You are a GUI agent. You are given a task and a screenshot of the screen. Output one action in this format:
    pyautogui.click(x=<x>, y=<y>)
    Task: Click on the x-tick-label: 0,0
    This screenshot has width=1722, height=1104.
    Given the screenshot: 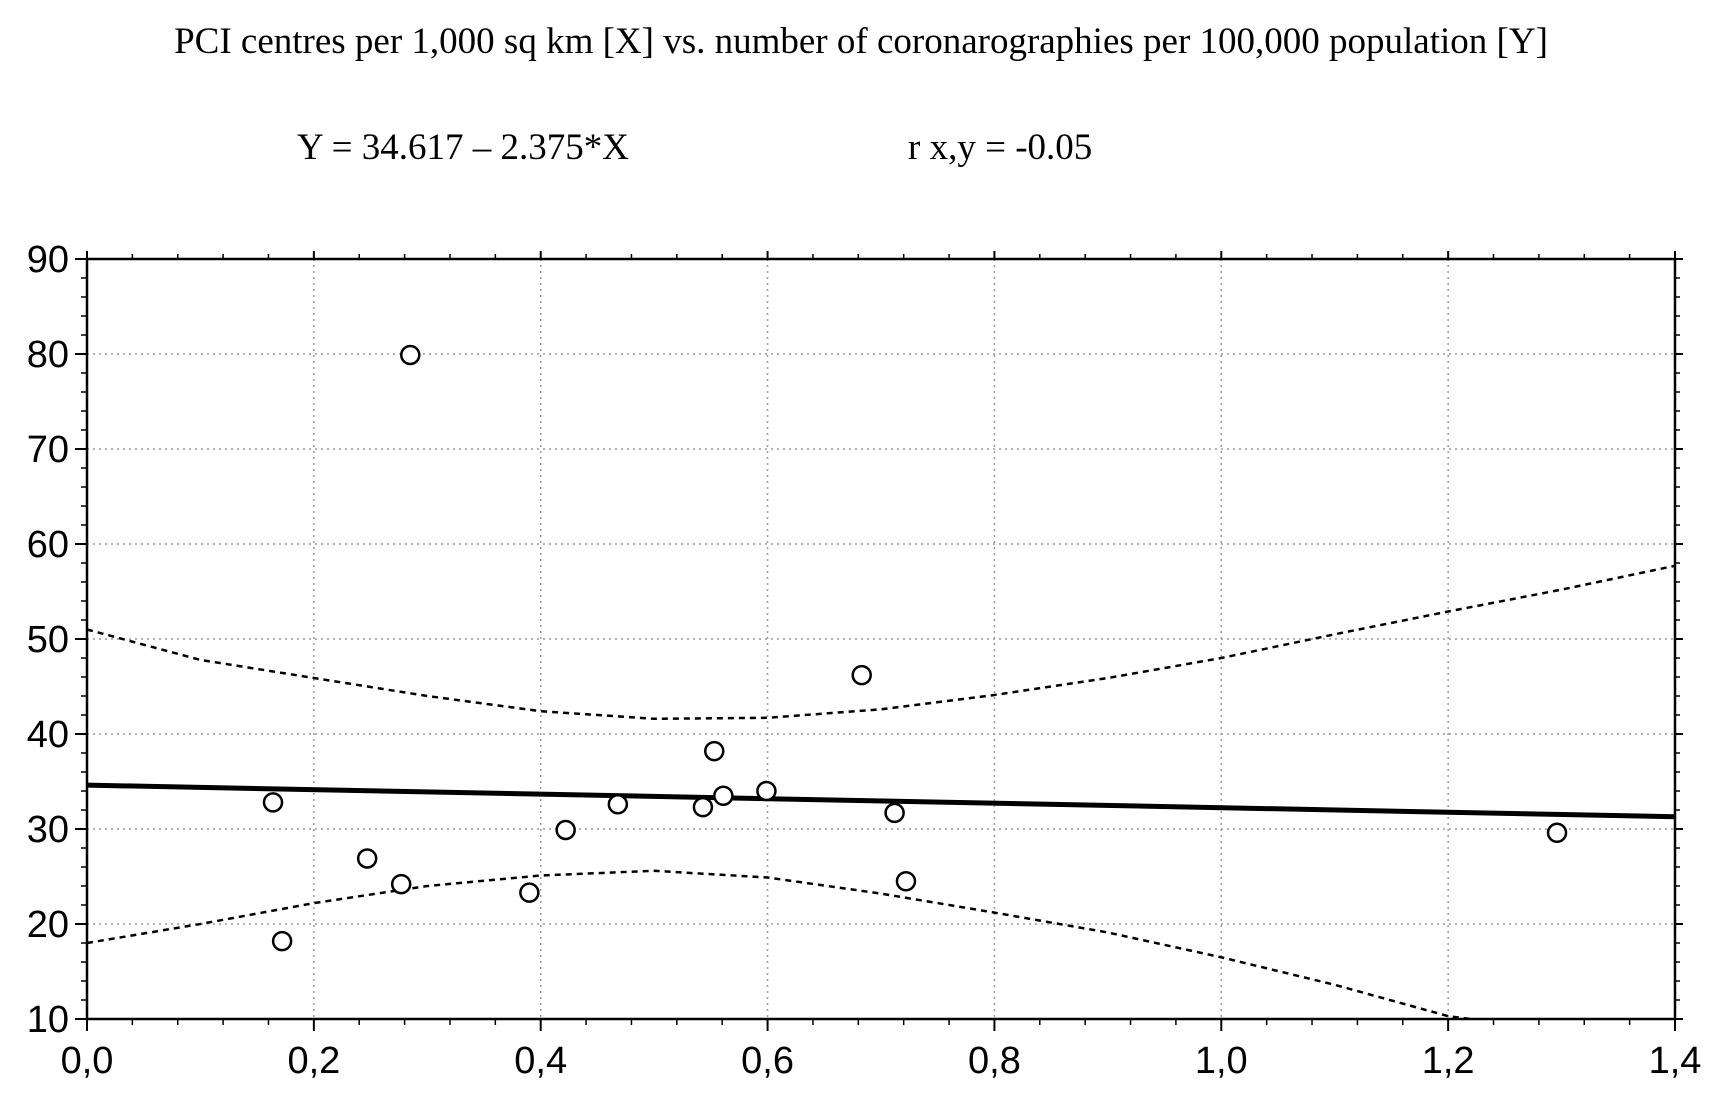 What is the action you would take?
    pyautogui.click(x=87, y=1061)
    